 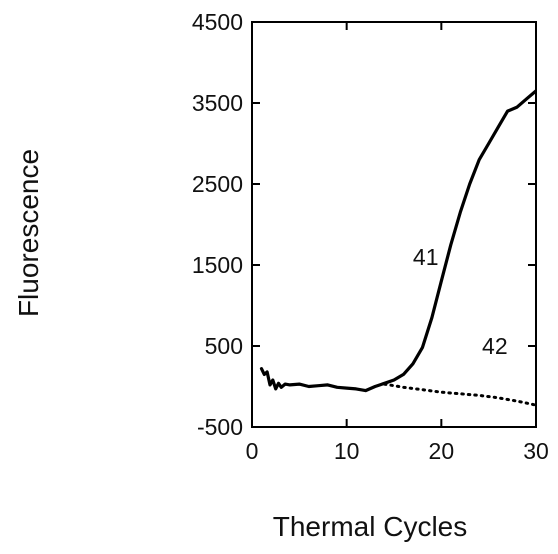 I want to click on x-tick-label: 30, so click(x=536, y=451).